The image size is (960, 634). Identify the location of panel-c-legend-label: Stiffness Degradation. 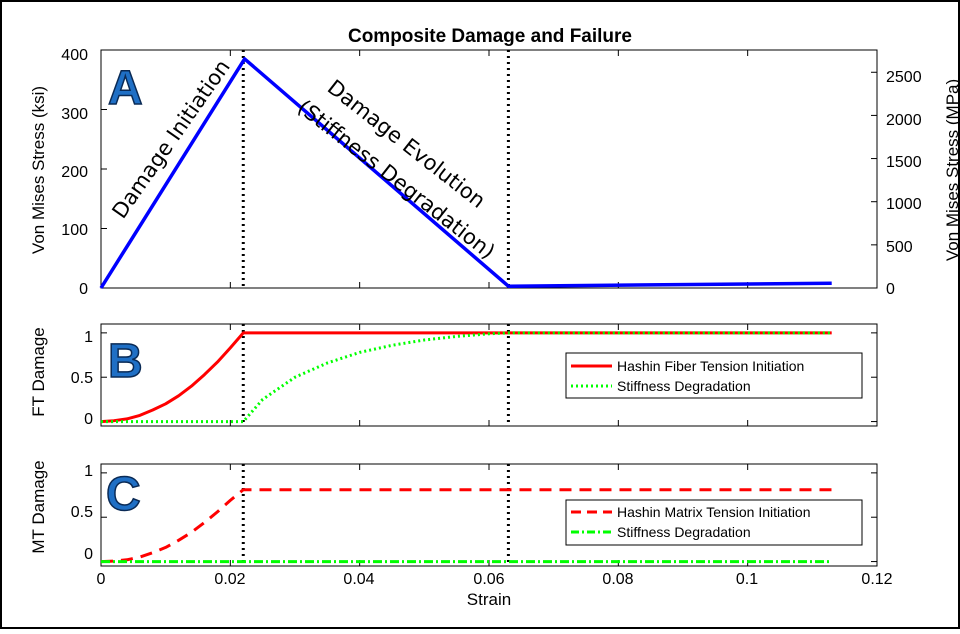
(684, 532).